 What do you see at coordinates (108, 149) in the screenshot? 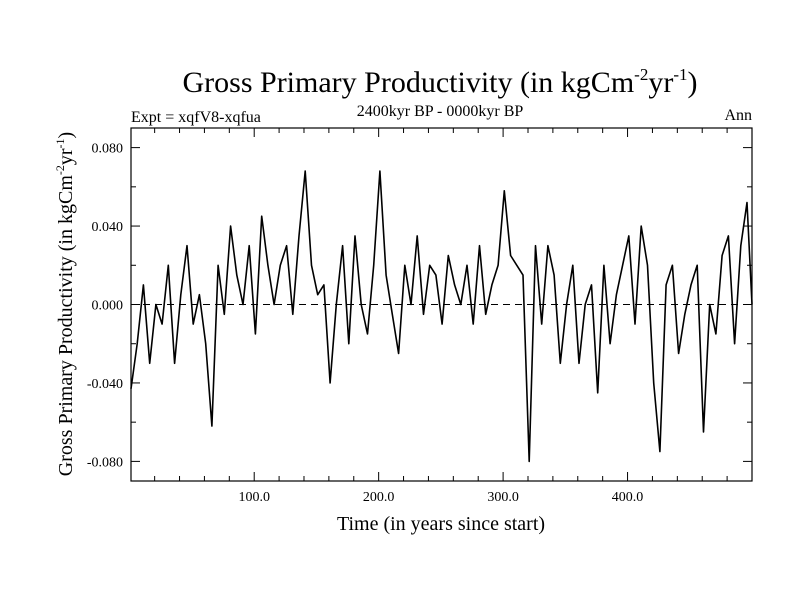
I see `y-tick-label: 0.080` at bounding box center [108, 149].